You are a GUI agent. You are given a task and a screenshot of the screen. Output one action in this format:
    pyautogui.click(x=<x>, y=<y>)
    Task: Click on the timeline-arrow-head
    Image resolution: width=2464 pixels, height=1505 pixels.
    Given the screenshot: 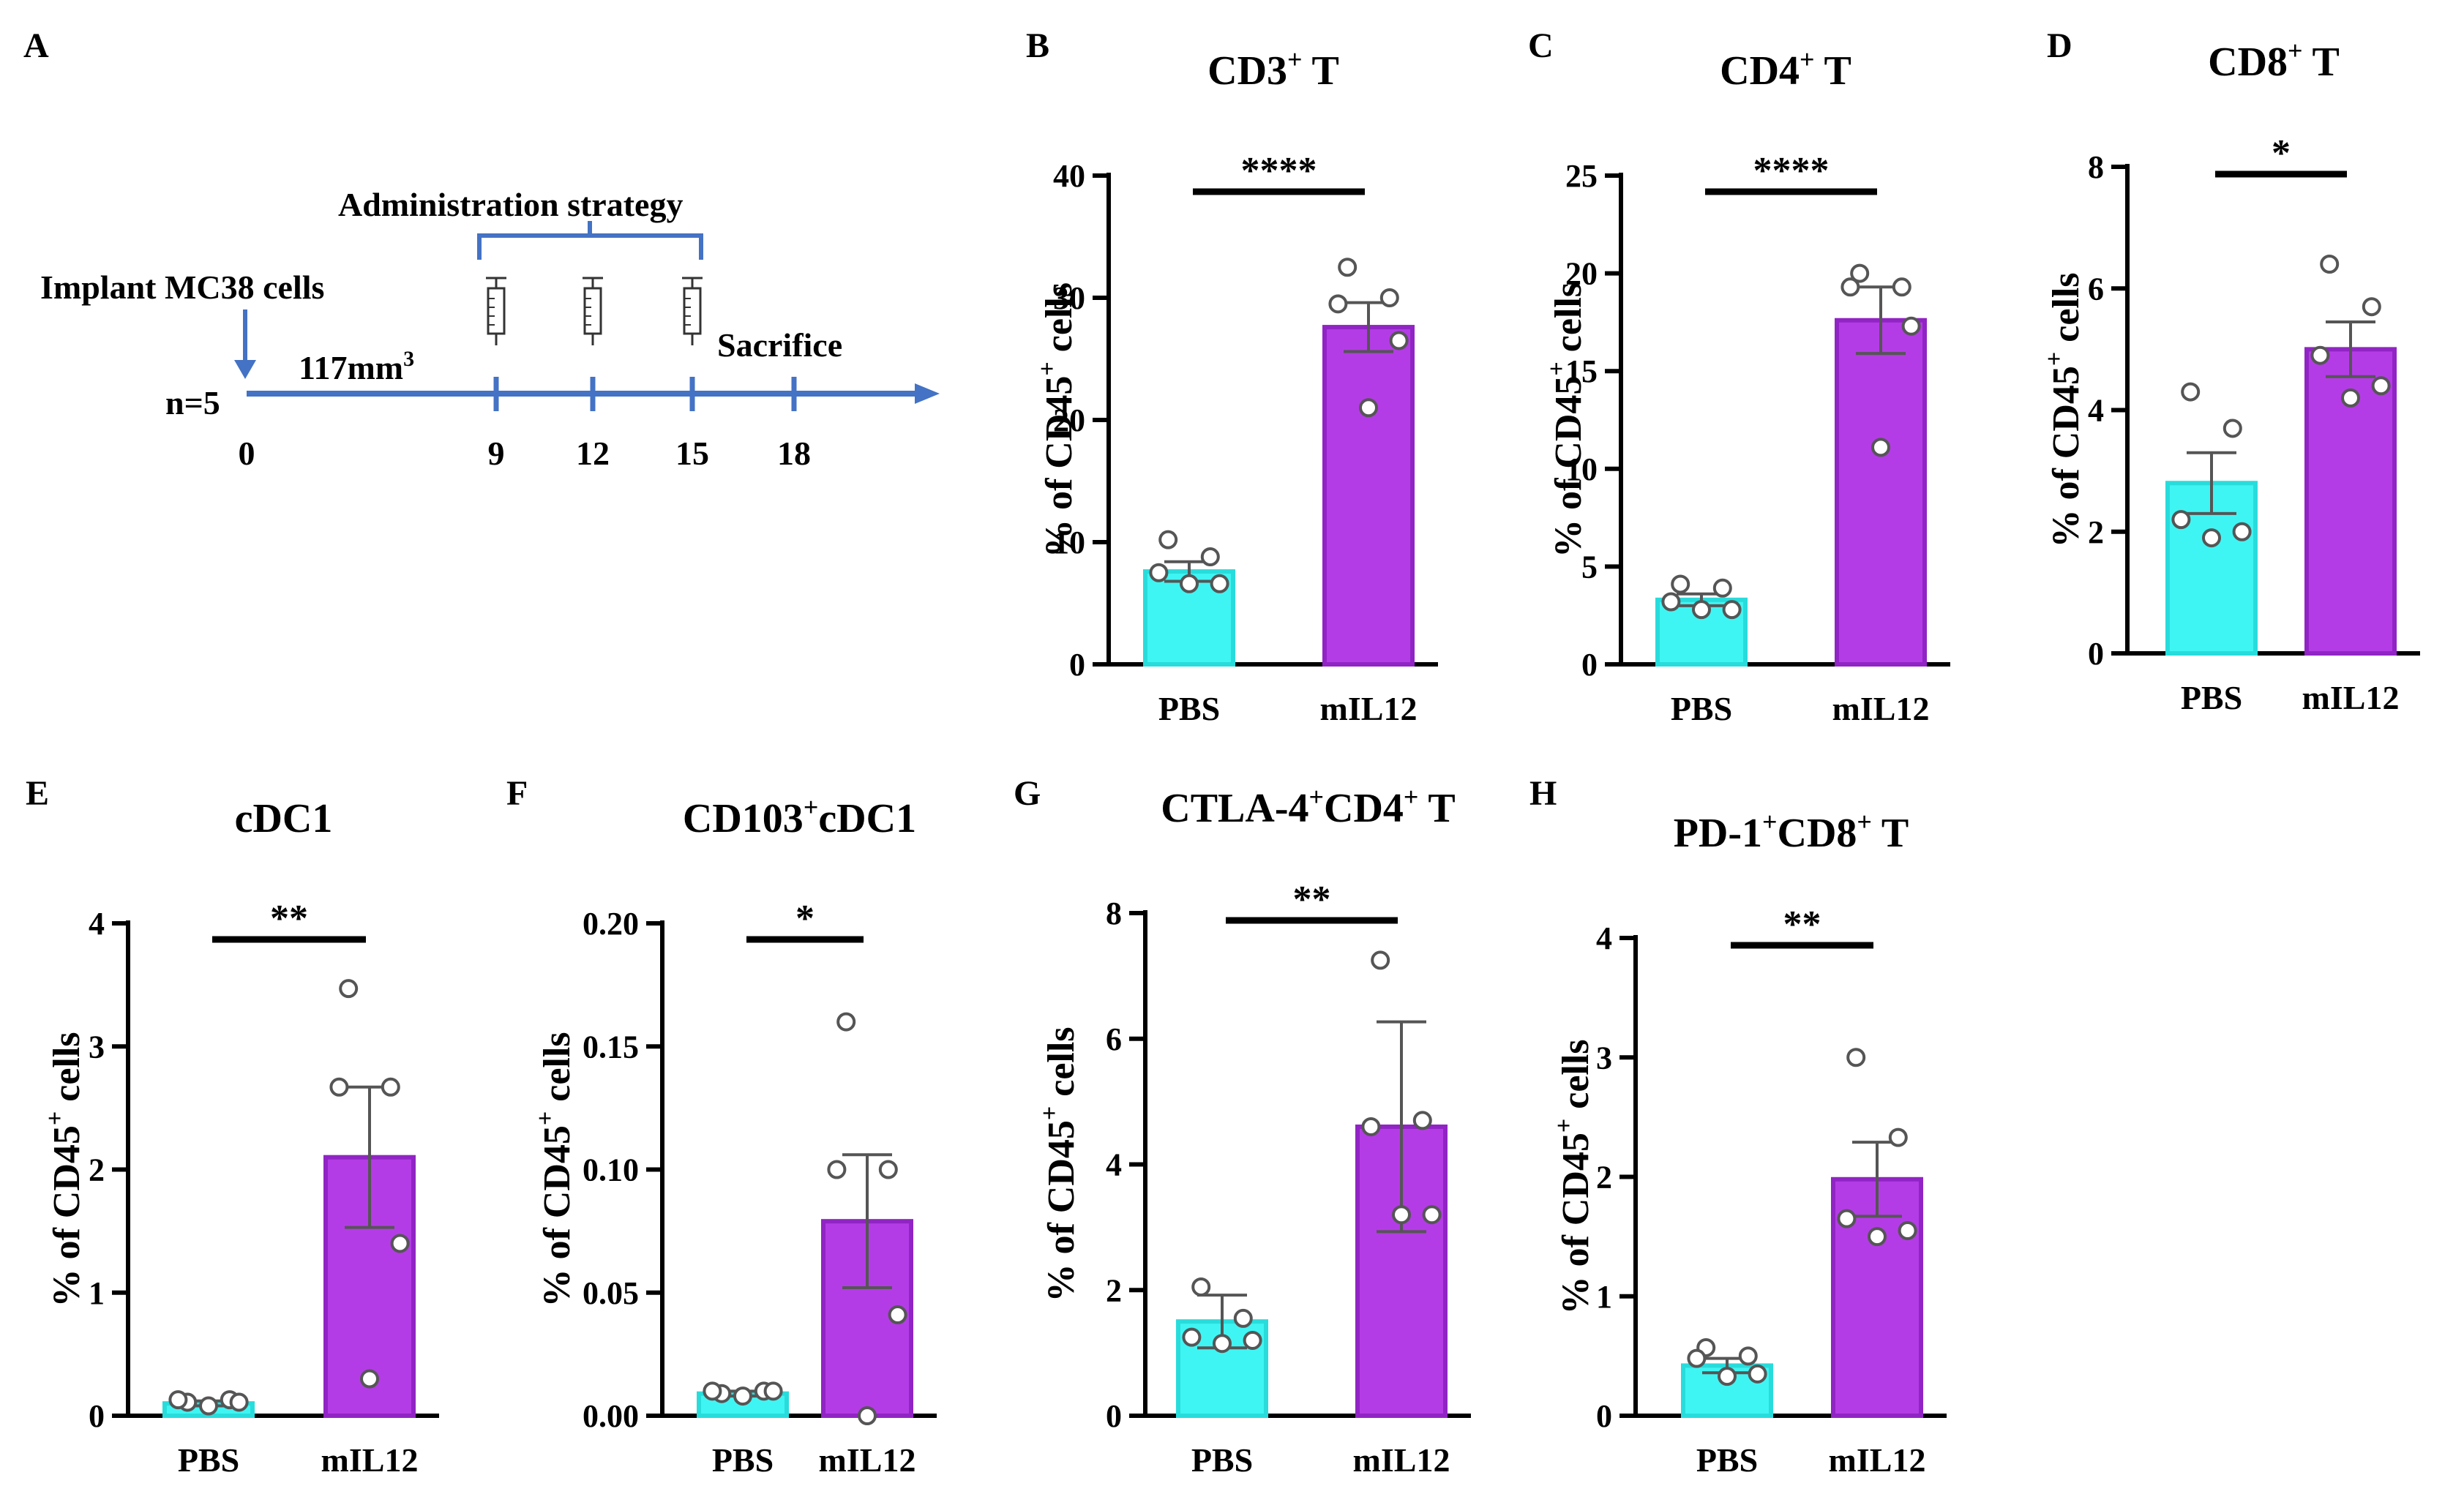 What is the action you would take?
    pyautogui.click(x=928, y=393)
    